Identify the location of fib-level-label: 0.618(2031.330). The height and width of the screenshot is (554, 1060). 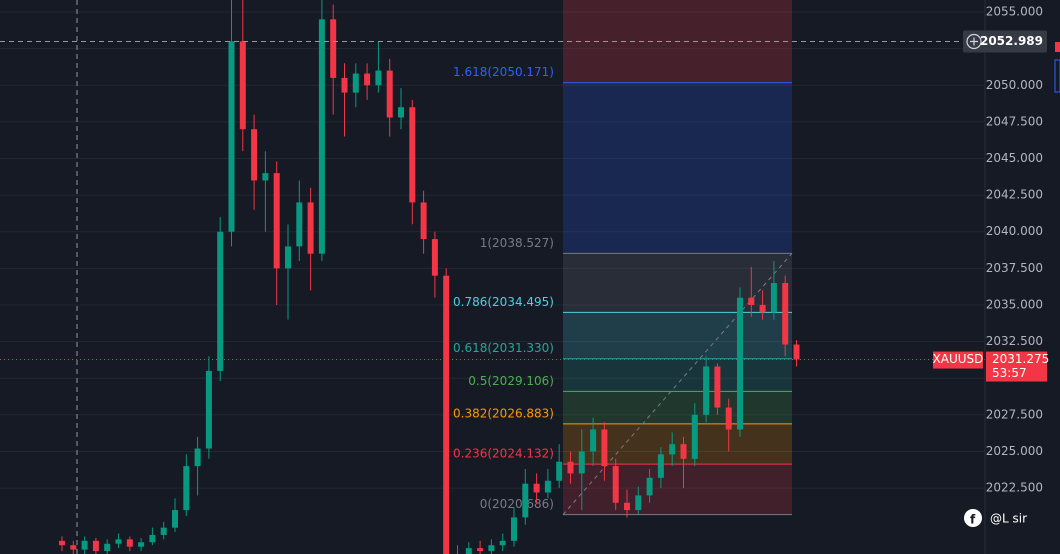
(503, 348).